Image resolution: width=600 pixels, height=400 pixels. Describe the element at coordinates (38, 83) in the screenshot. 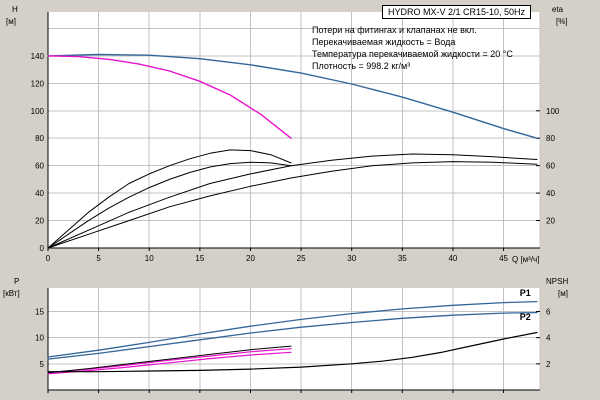

I see `svg-text: 120` at that location.